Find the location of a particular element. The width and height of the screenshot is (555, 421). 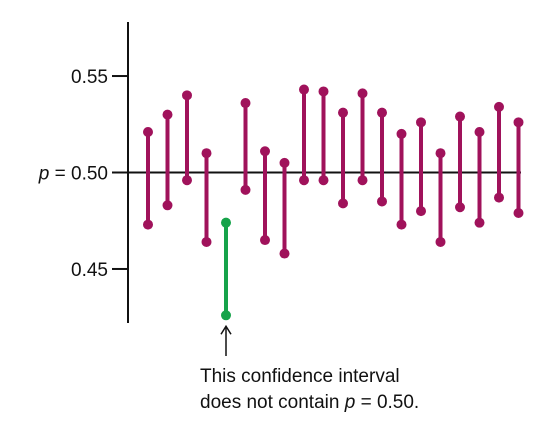

annotation-line-2: does not contain p = 0.50. is located at coordinates (309, 402).